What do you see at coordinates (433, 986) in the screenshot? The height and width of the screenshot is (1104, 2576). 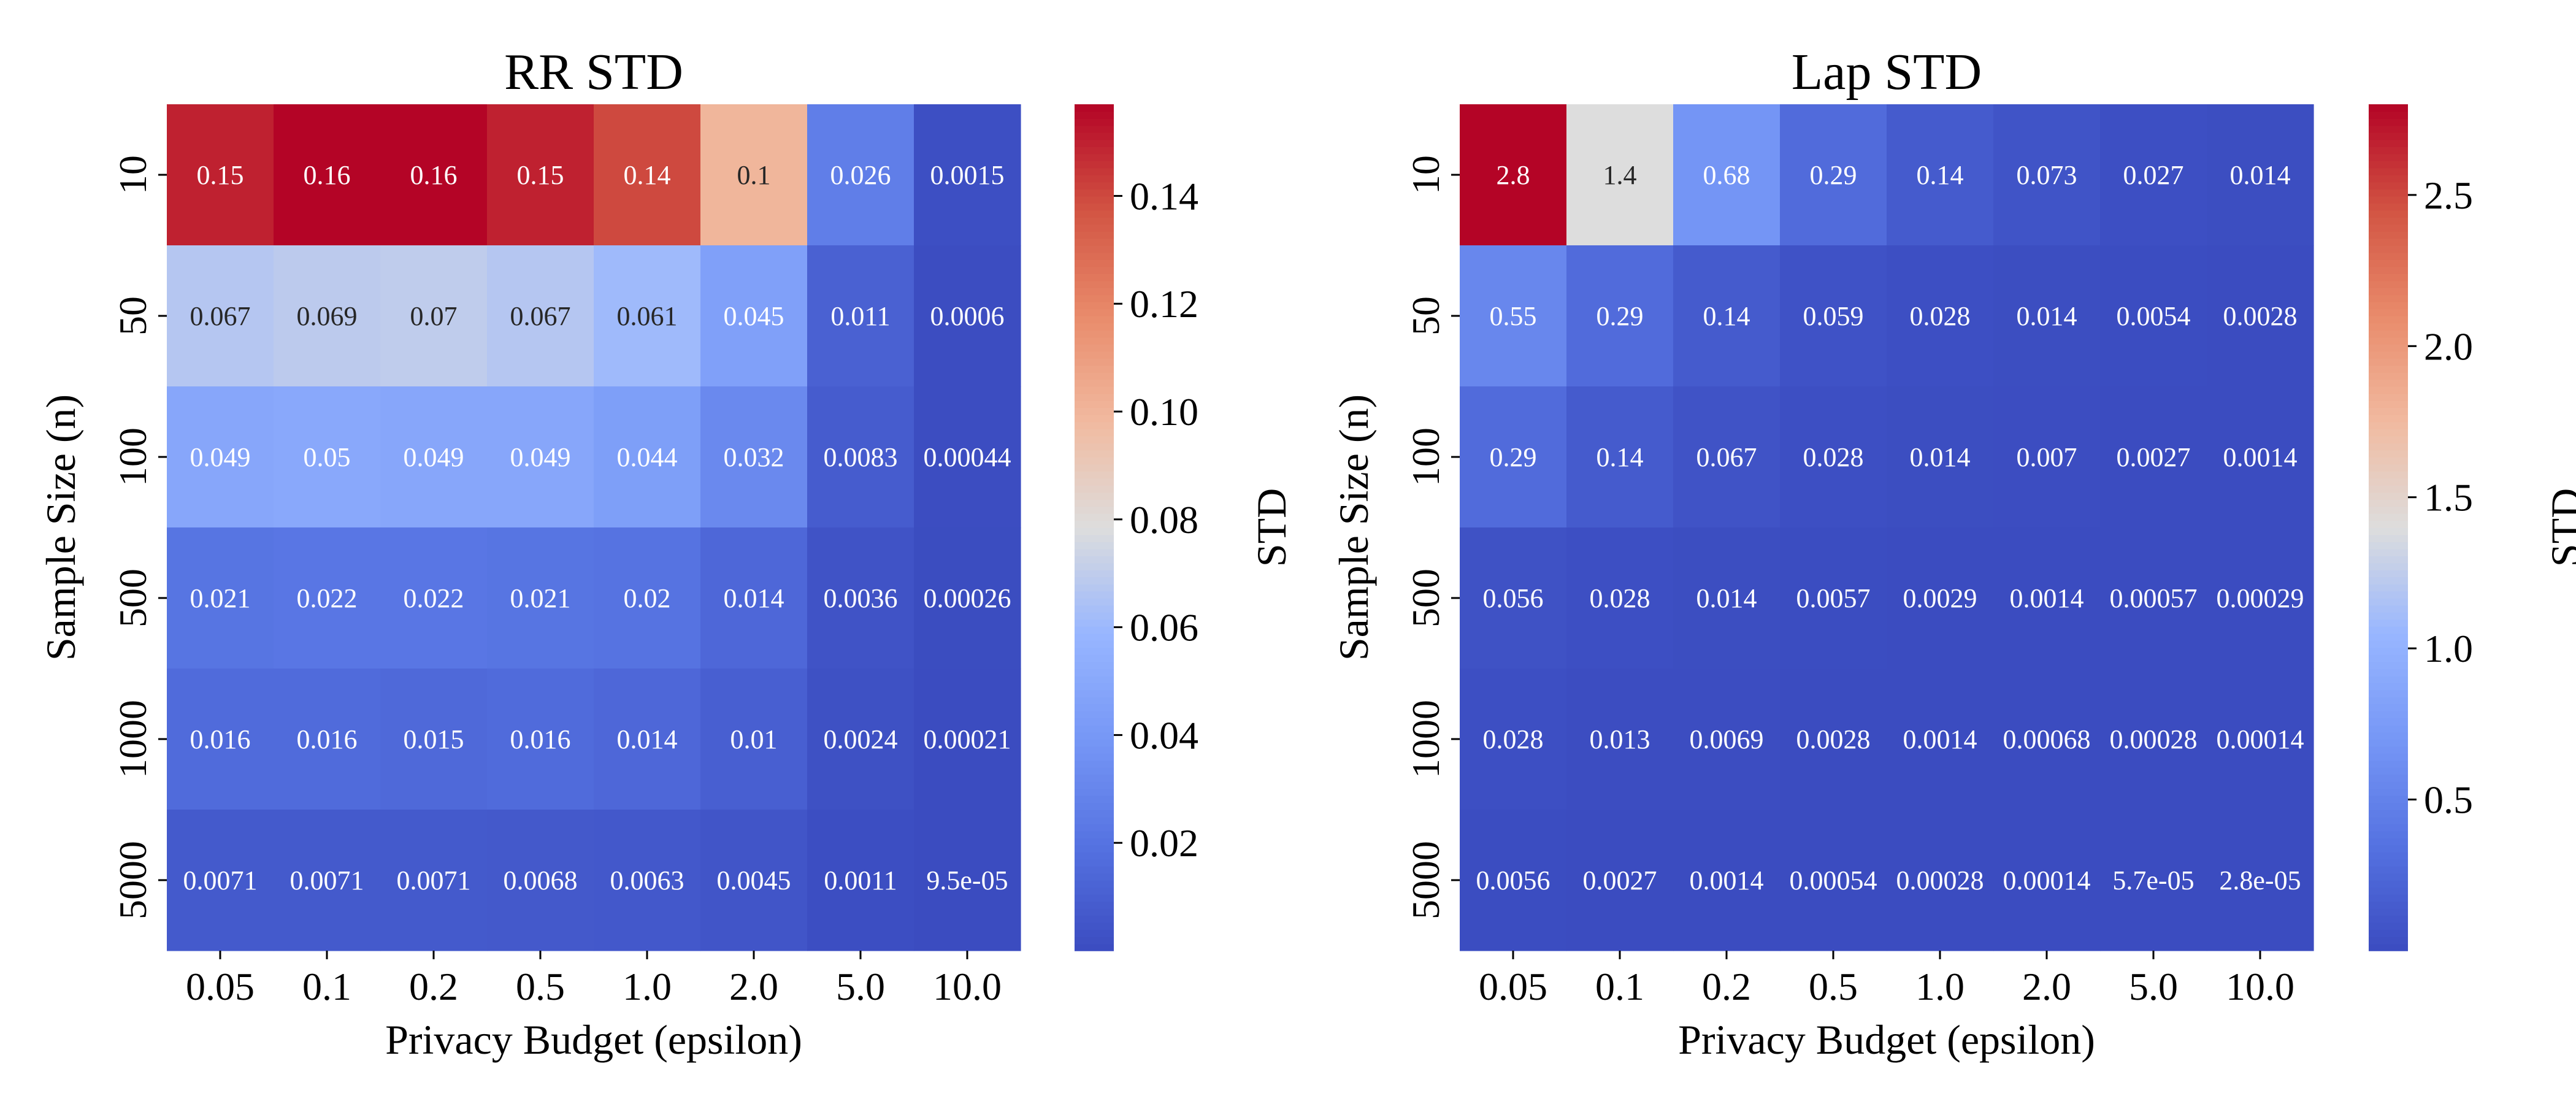 I see `x-tick-label: 0.2` at bounding box center [433, 986].